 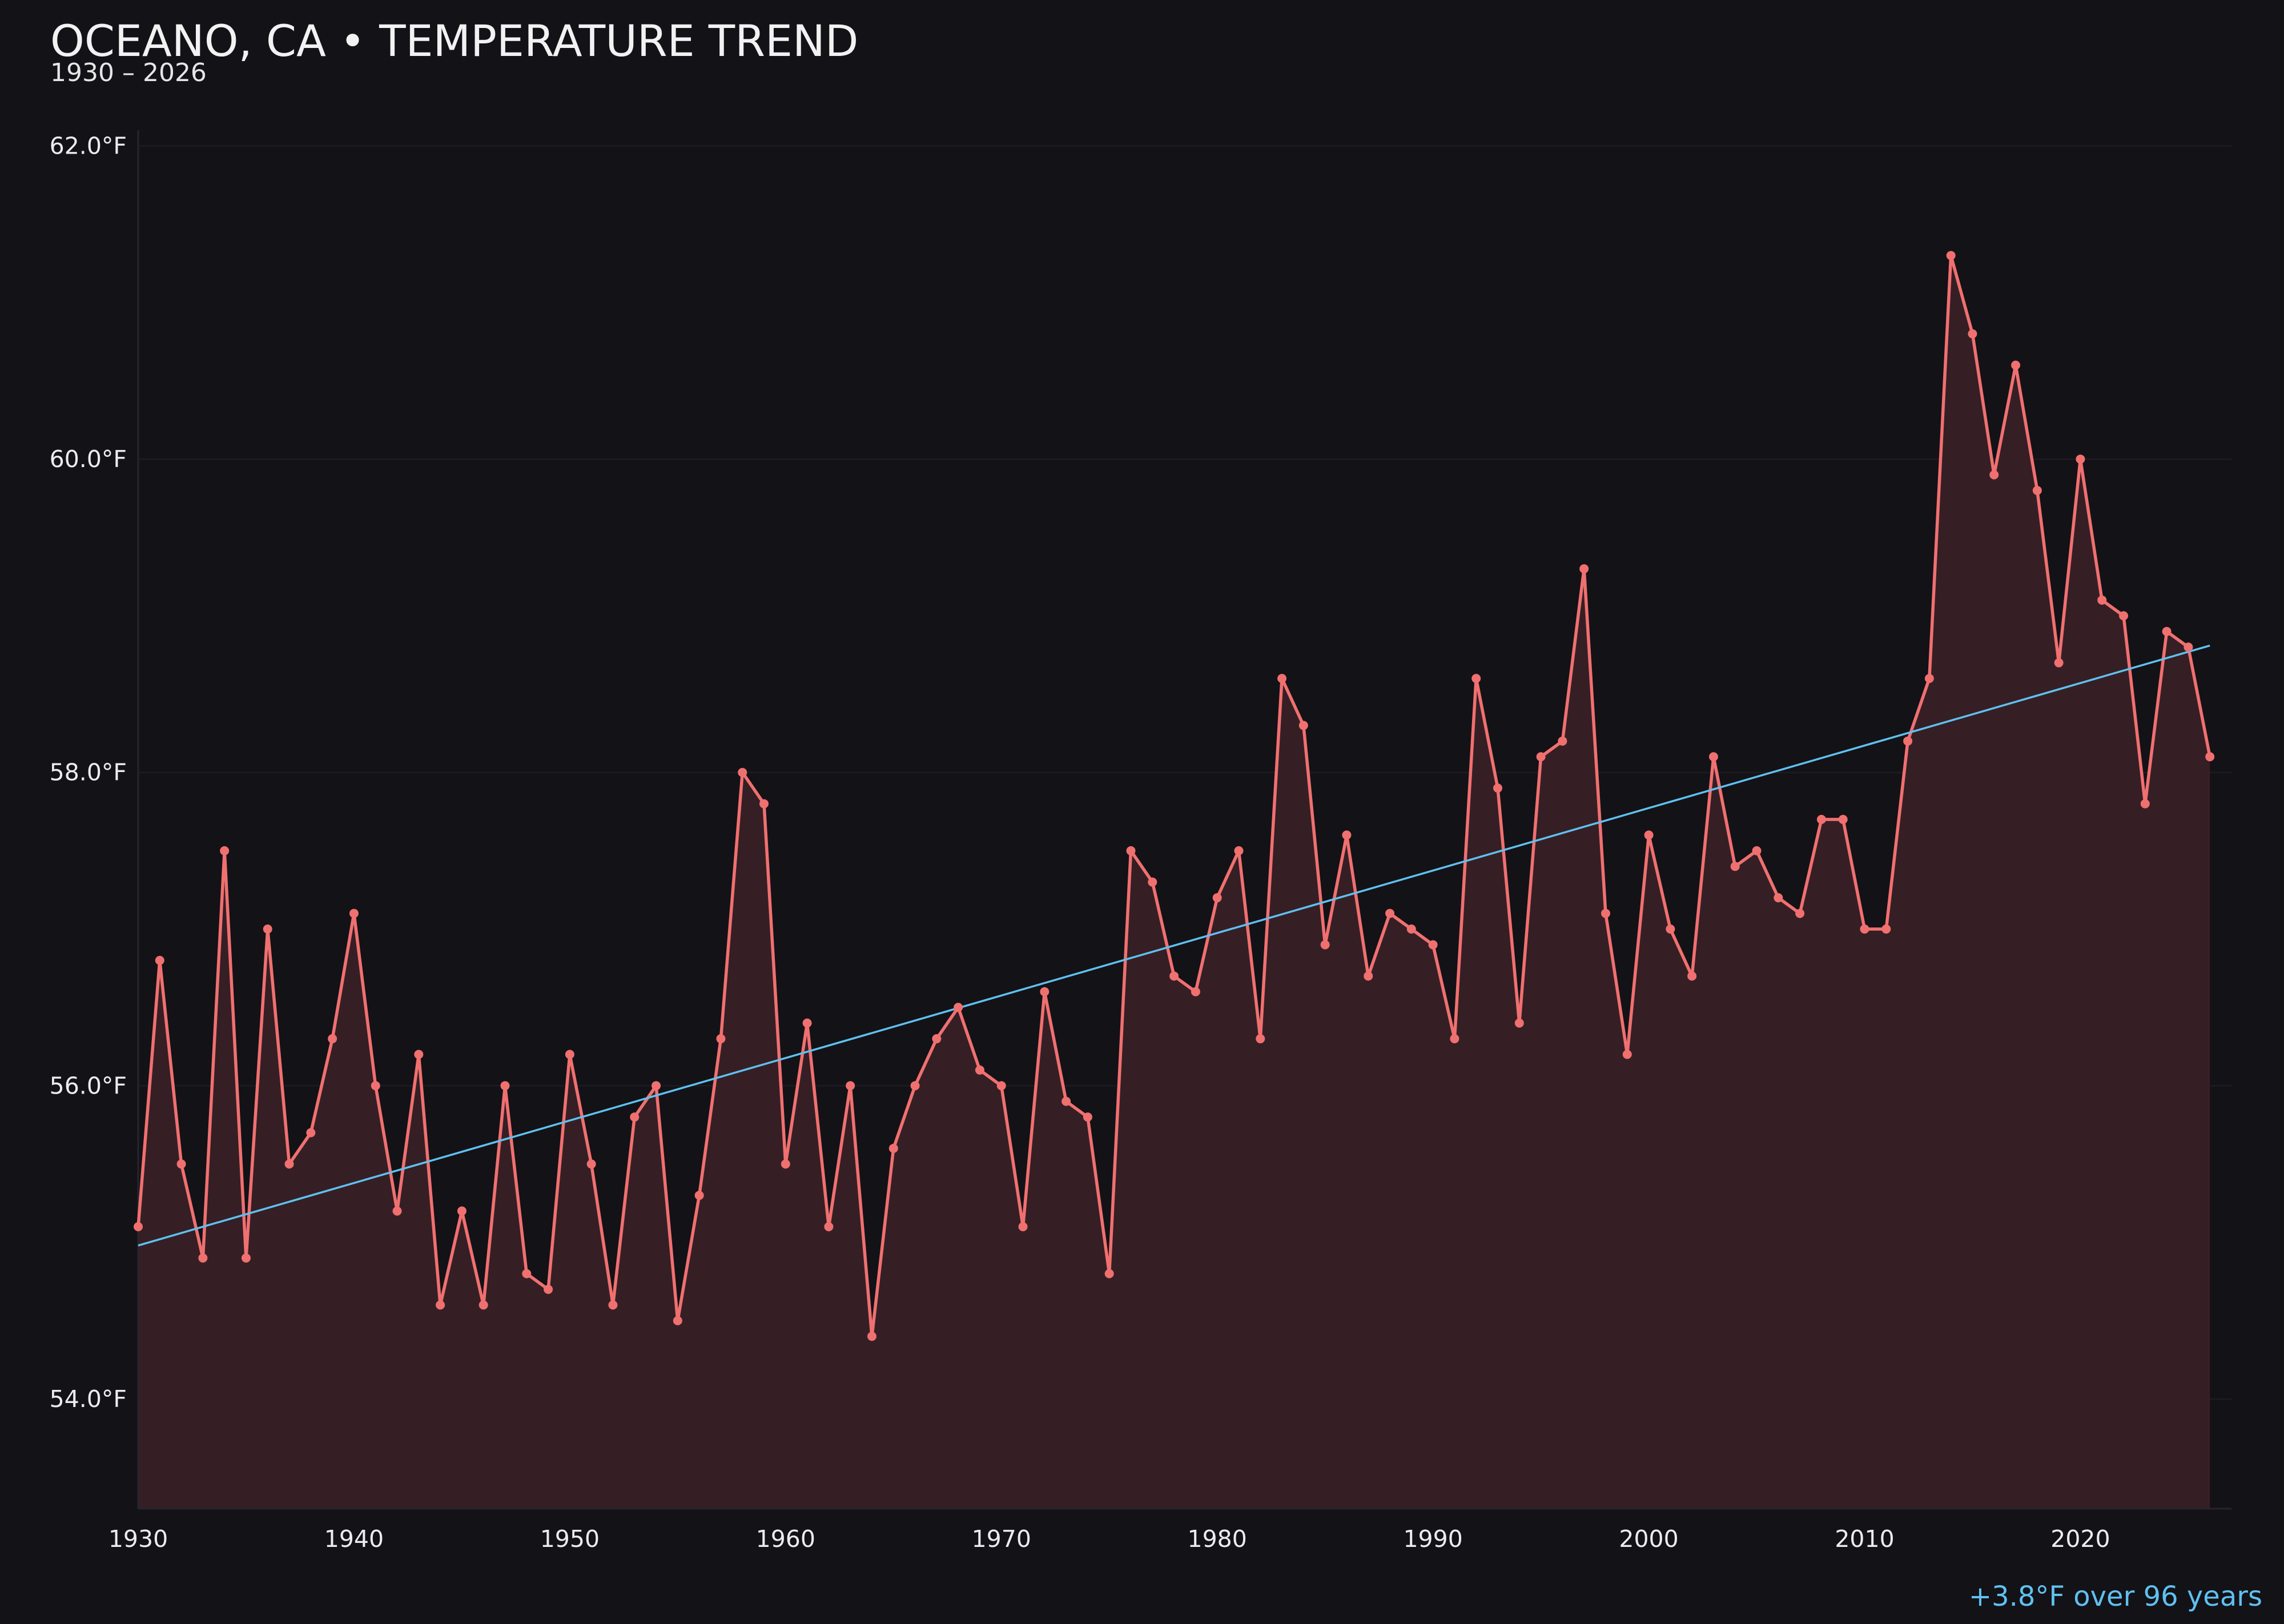 I want to click on x-tick-label: 1950, so click(x=570, y=1539).